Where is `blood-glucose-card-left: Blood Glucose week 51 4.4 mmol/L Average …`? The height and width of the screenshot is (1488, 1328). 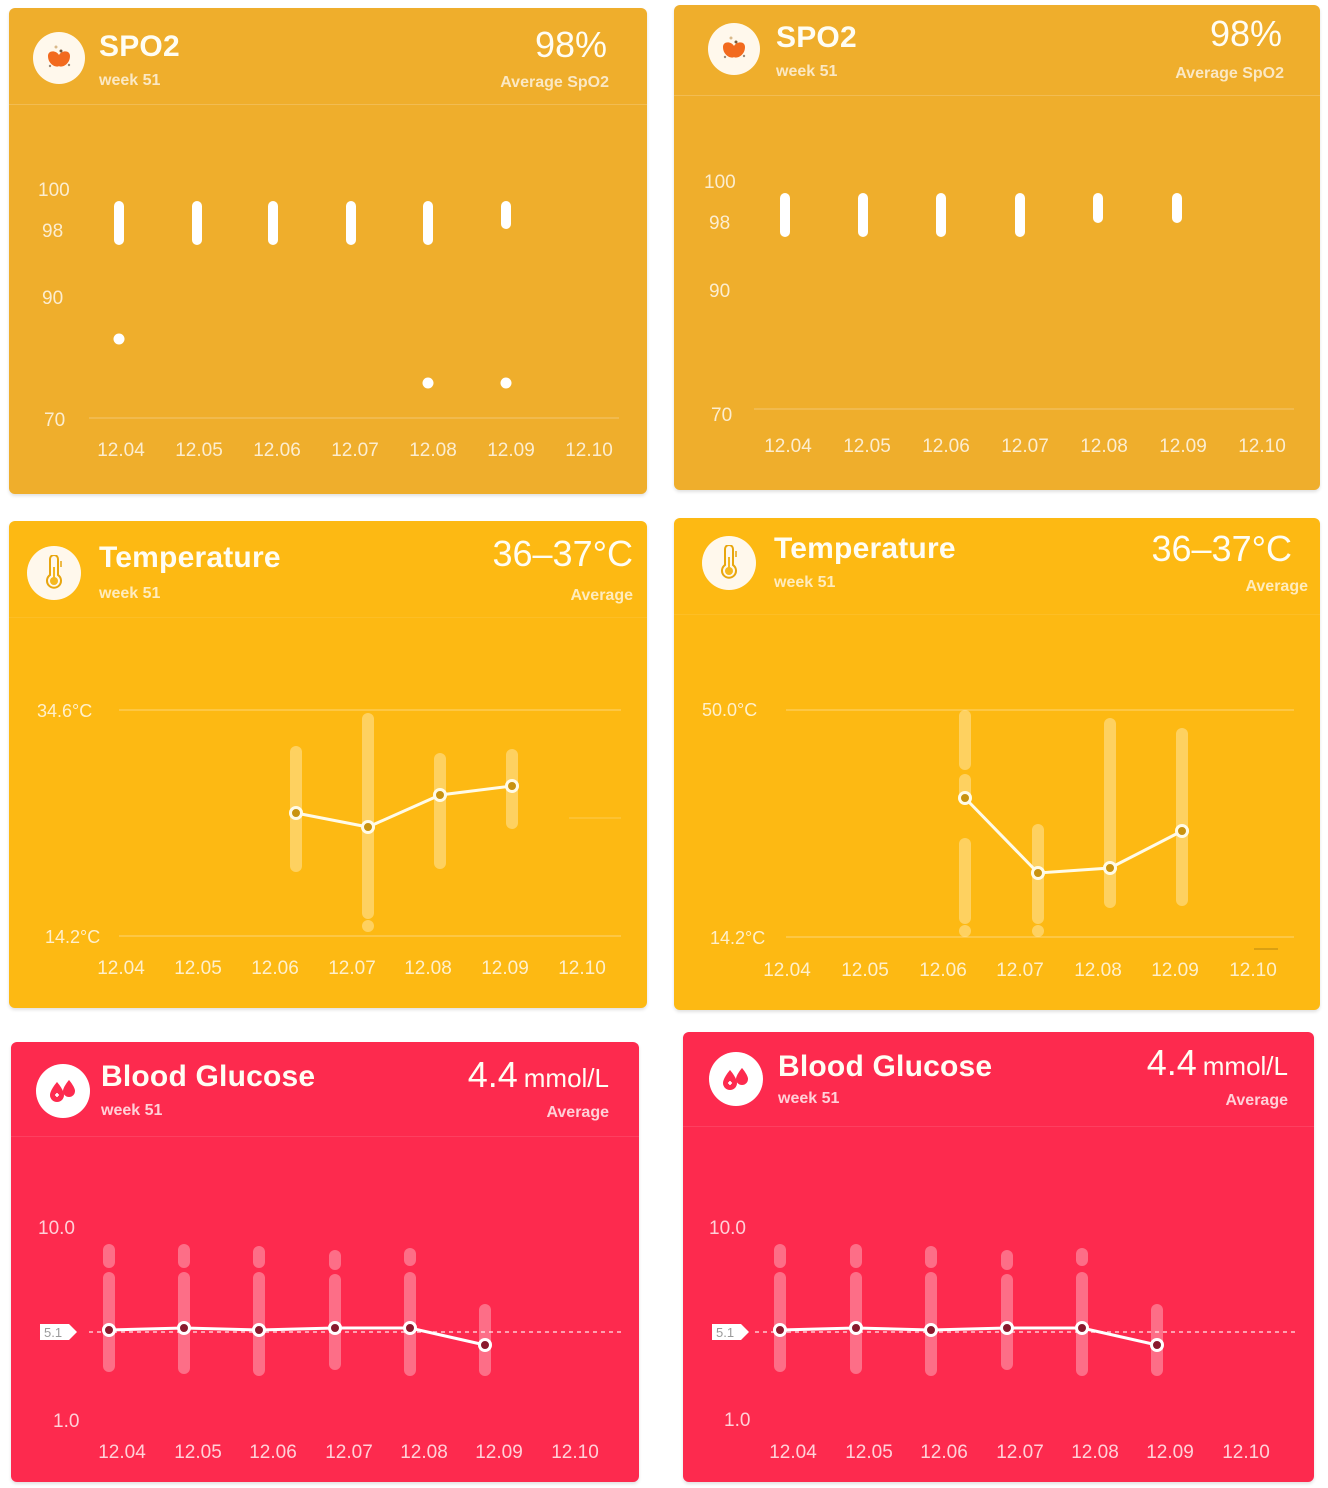
blood-glucose-card-left: Blood Glucose week 51 4.4 mmol/L Average … is located at coordinates (325, 1262).